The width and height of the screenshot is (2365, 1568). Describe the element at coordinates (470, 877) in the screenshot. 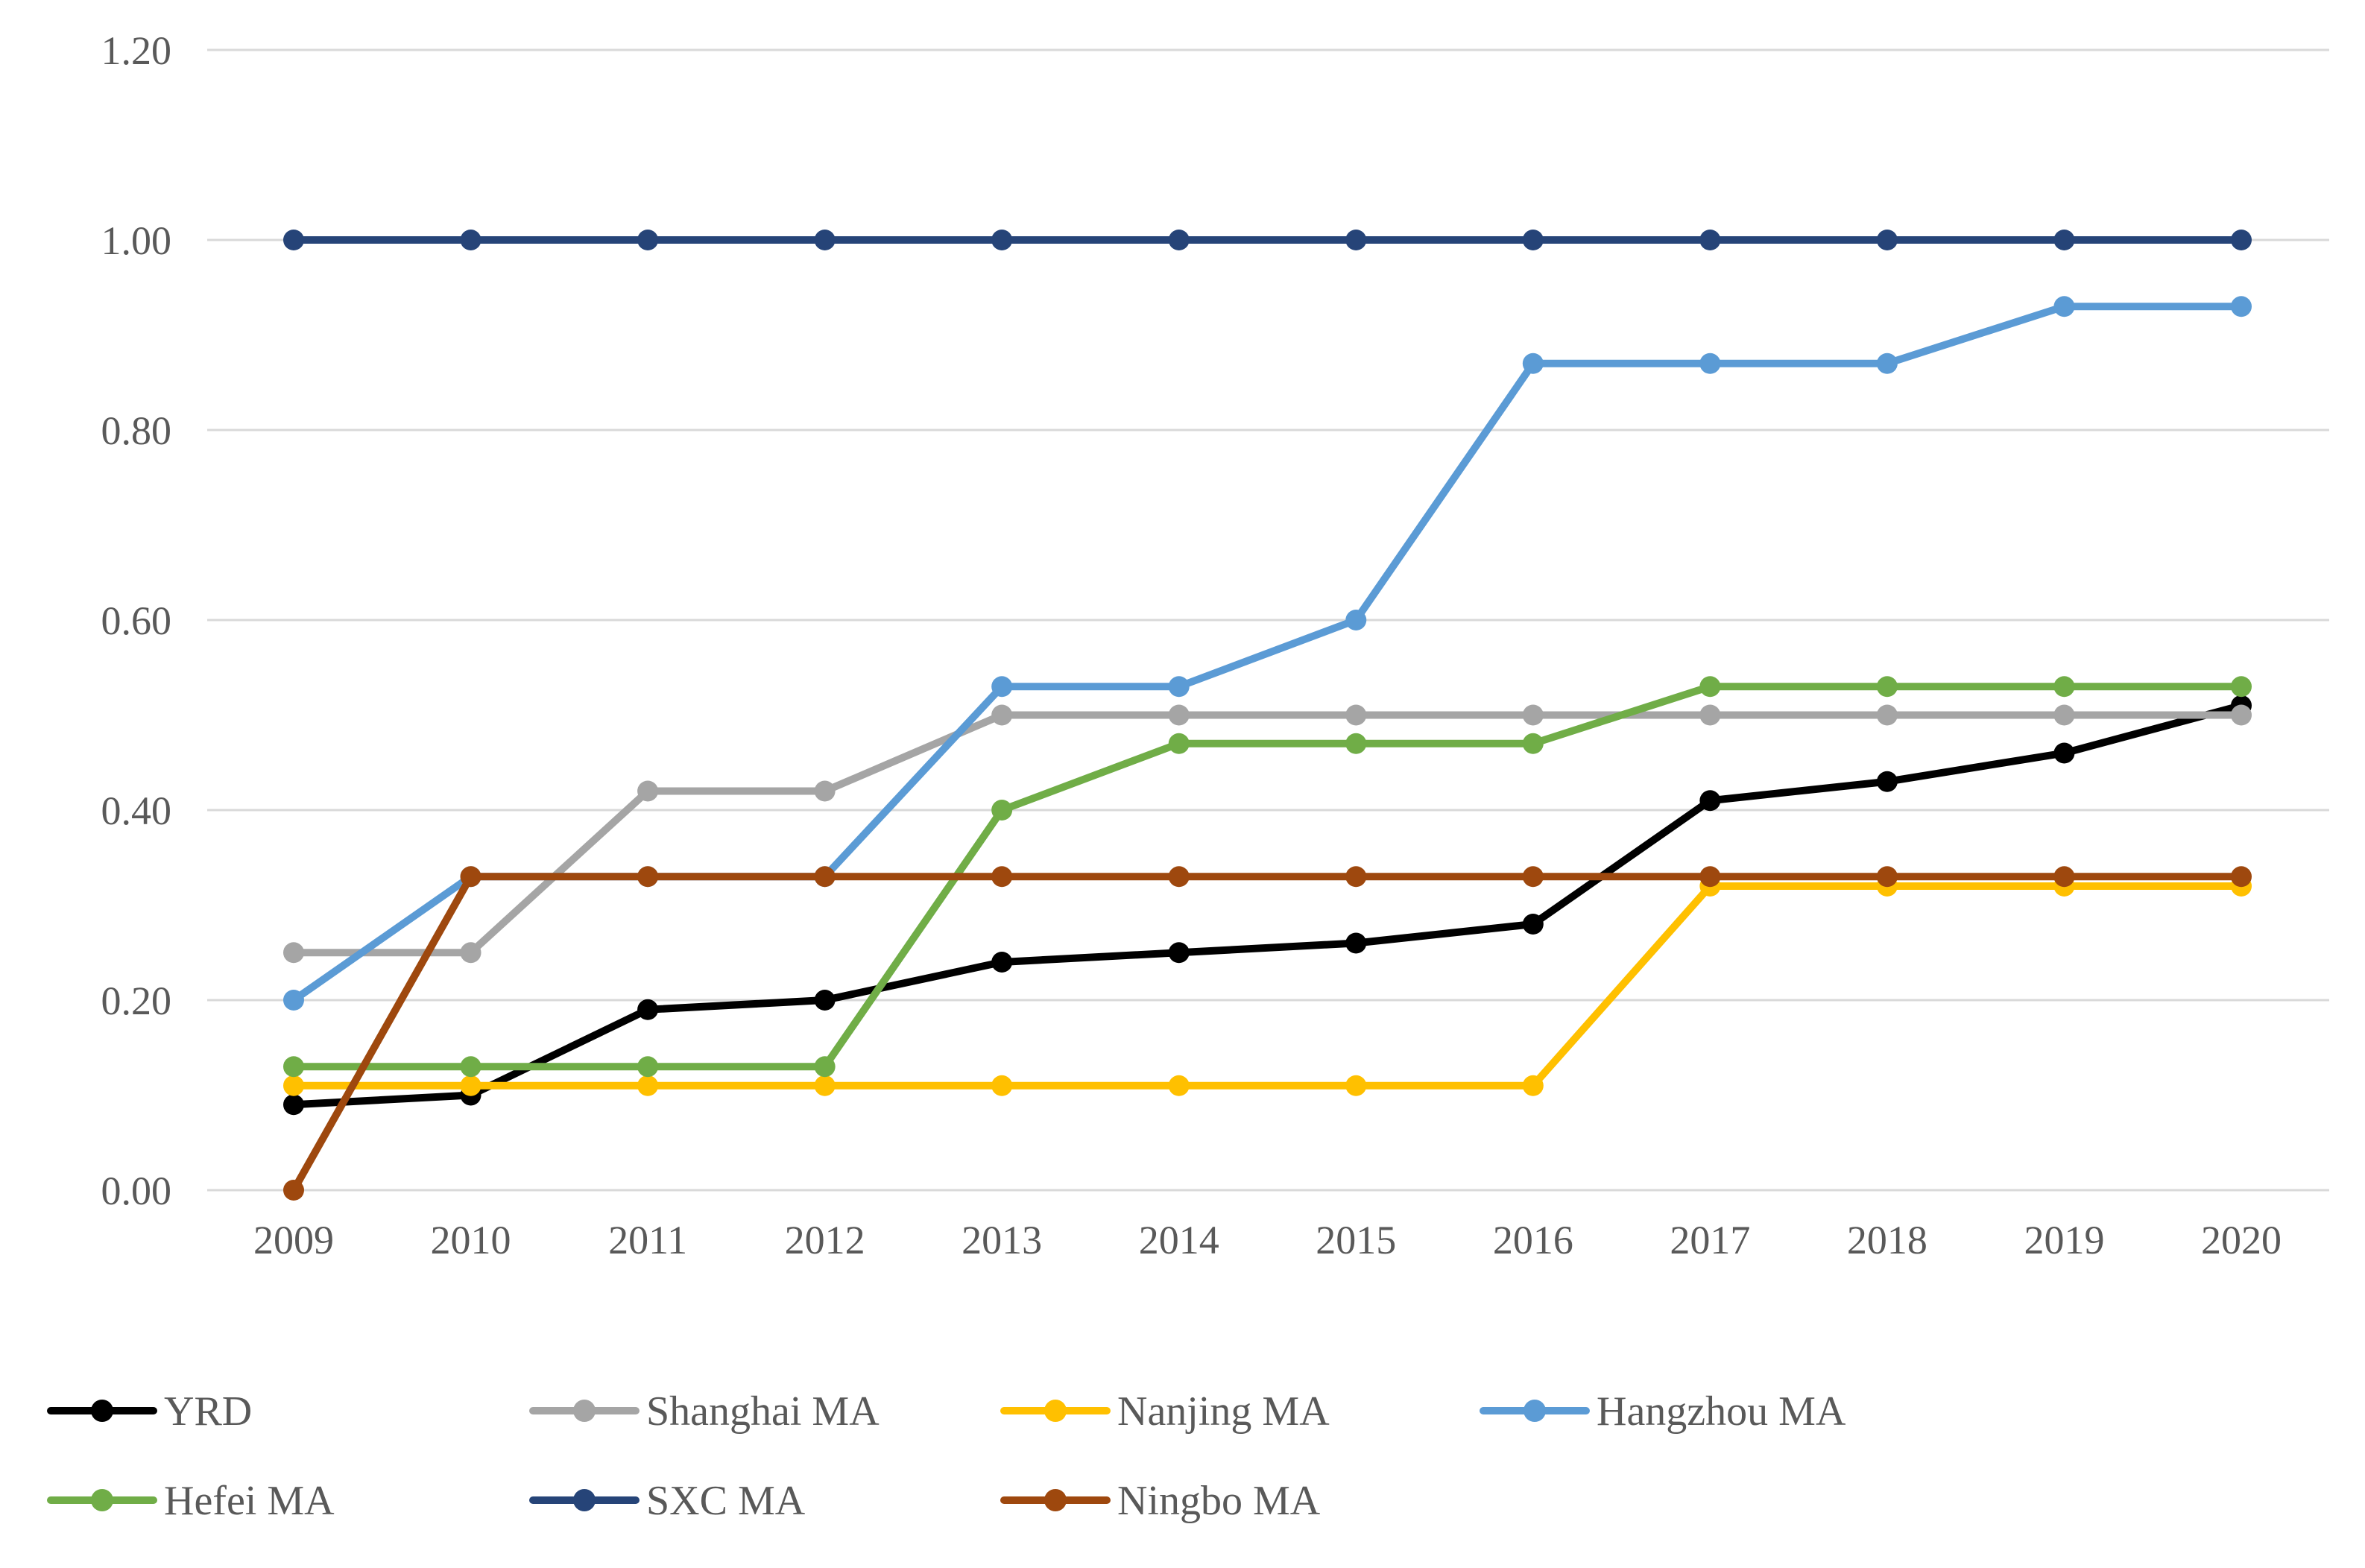

I see `marker-ningbo-ma-2010` at that location.